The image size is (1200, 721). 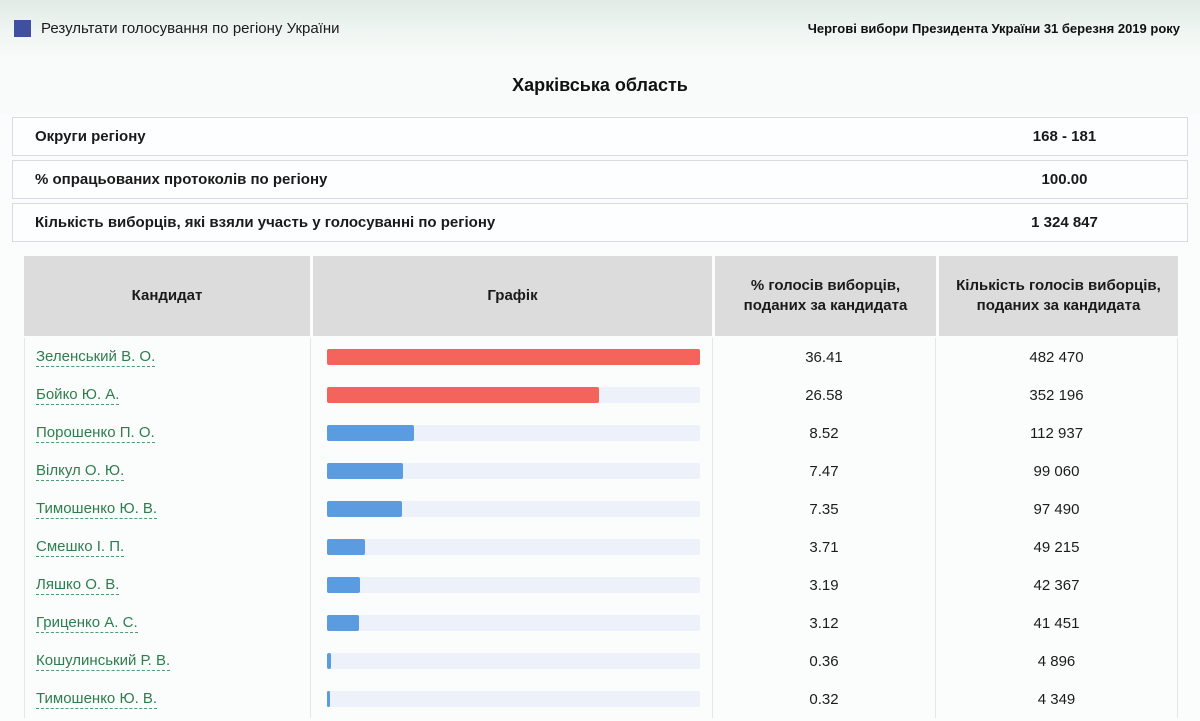 I want to click on votes-value: 49 215, so click(x=1057, y=547).